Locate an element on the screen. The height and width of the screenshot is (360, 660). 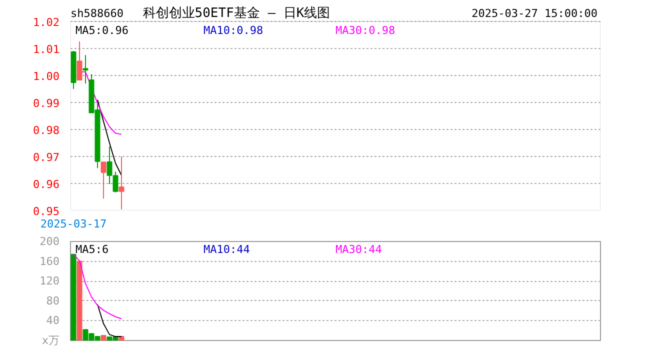
y-tick-label: x万 is located at coordinates (51, 340).